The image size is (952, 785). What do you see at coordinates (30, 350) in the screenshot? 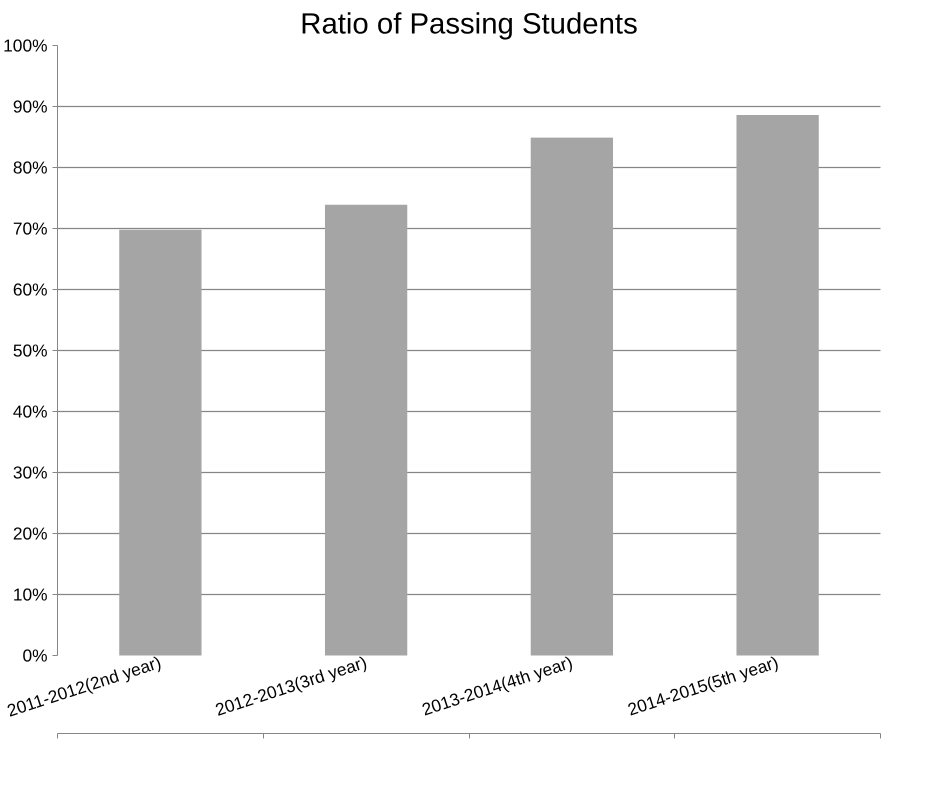
I see `y-tick-label: 50%` at bounding box center [30, 350].